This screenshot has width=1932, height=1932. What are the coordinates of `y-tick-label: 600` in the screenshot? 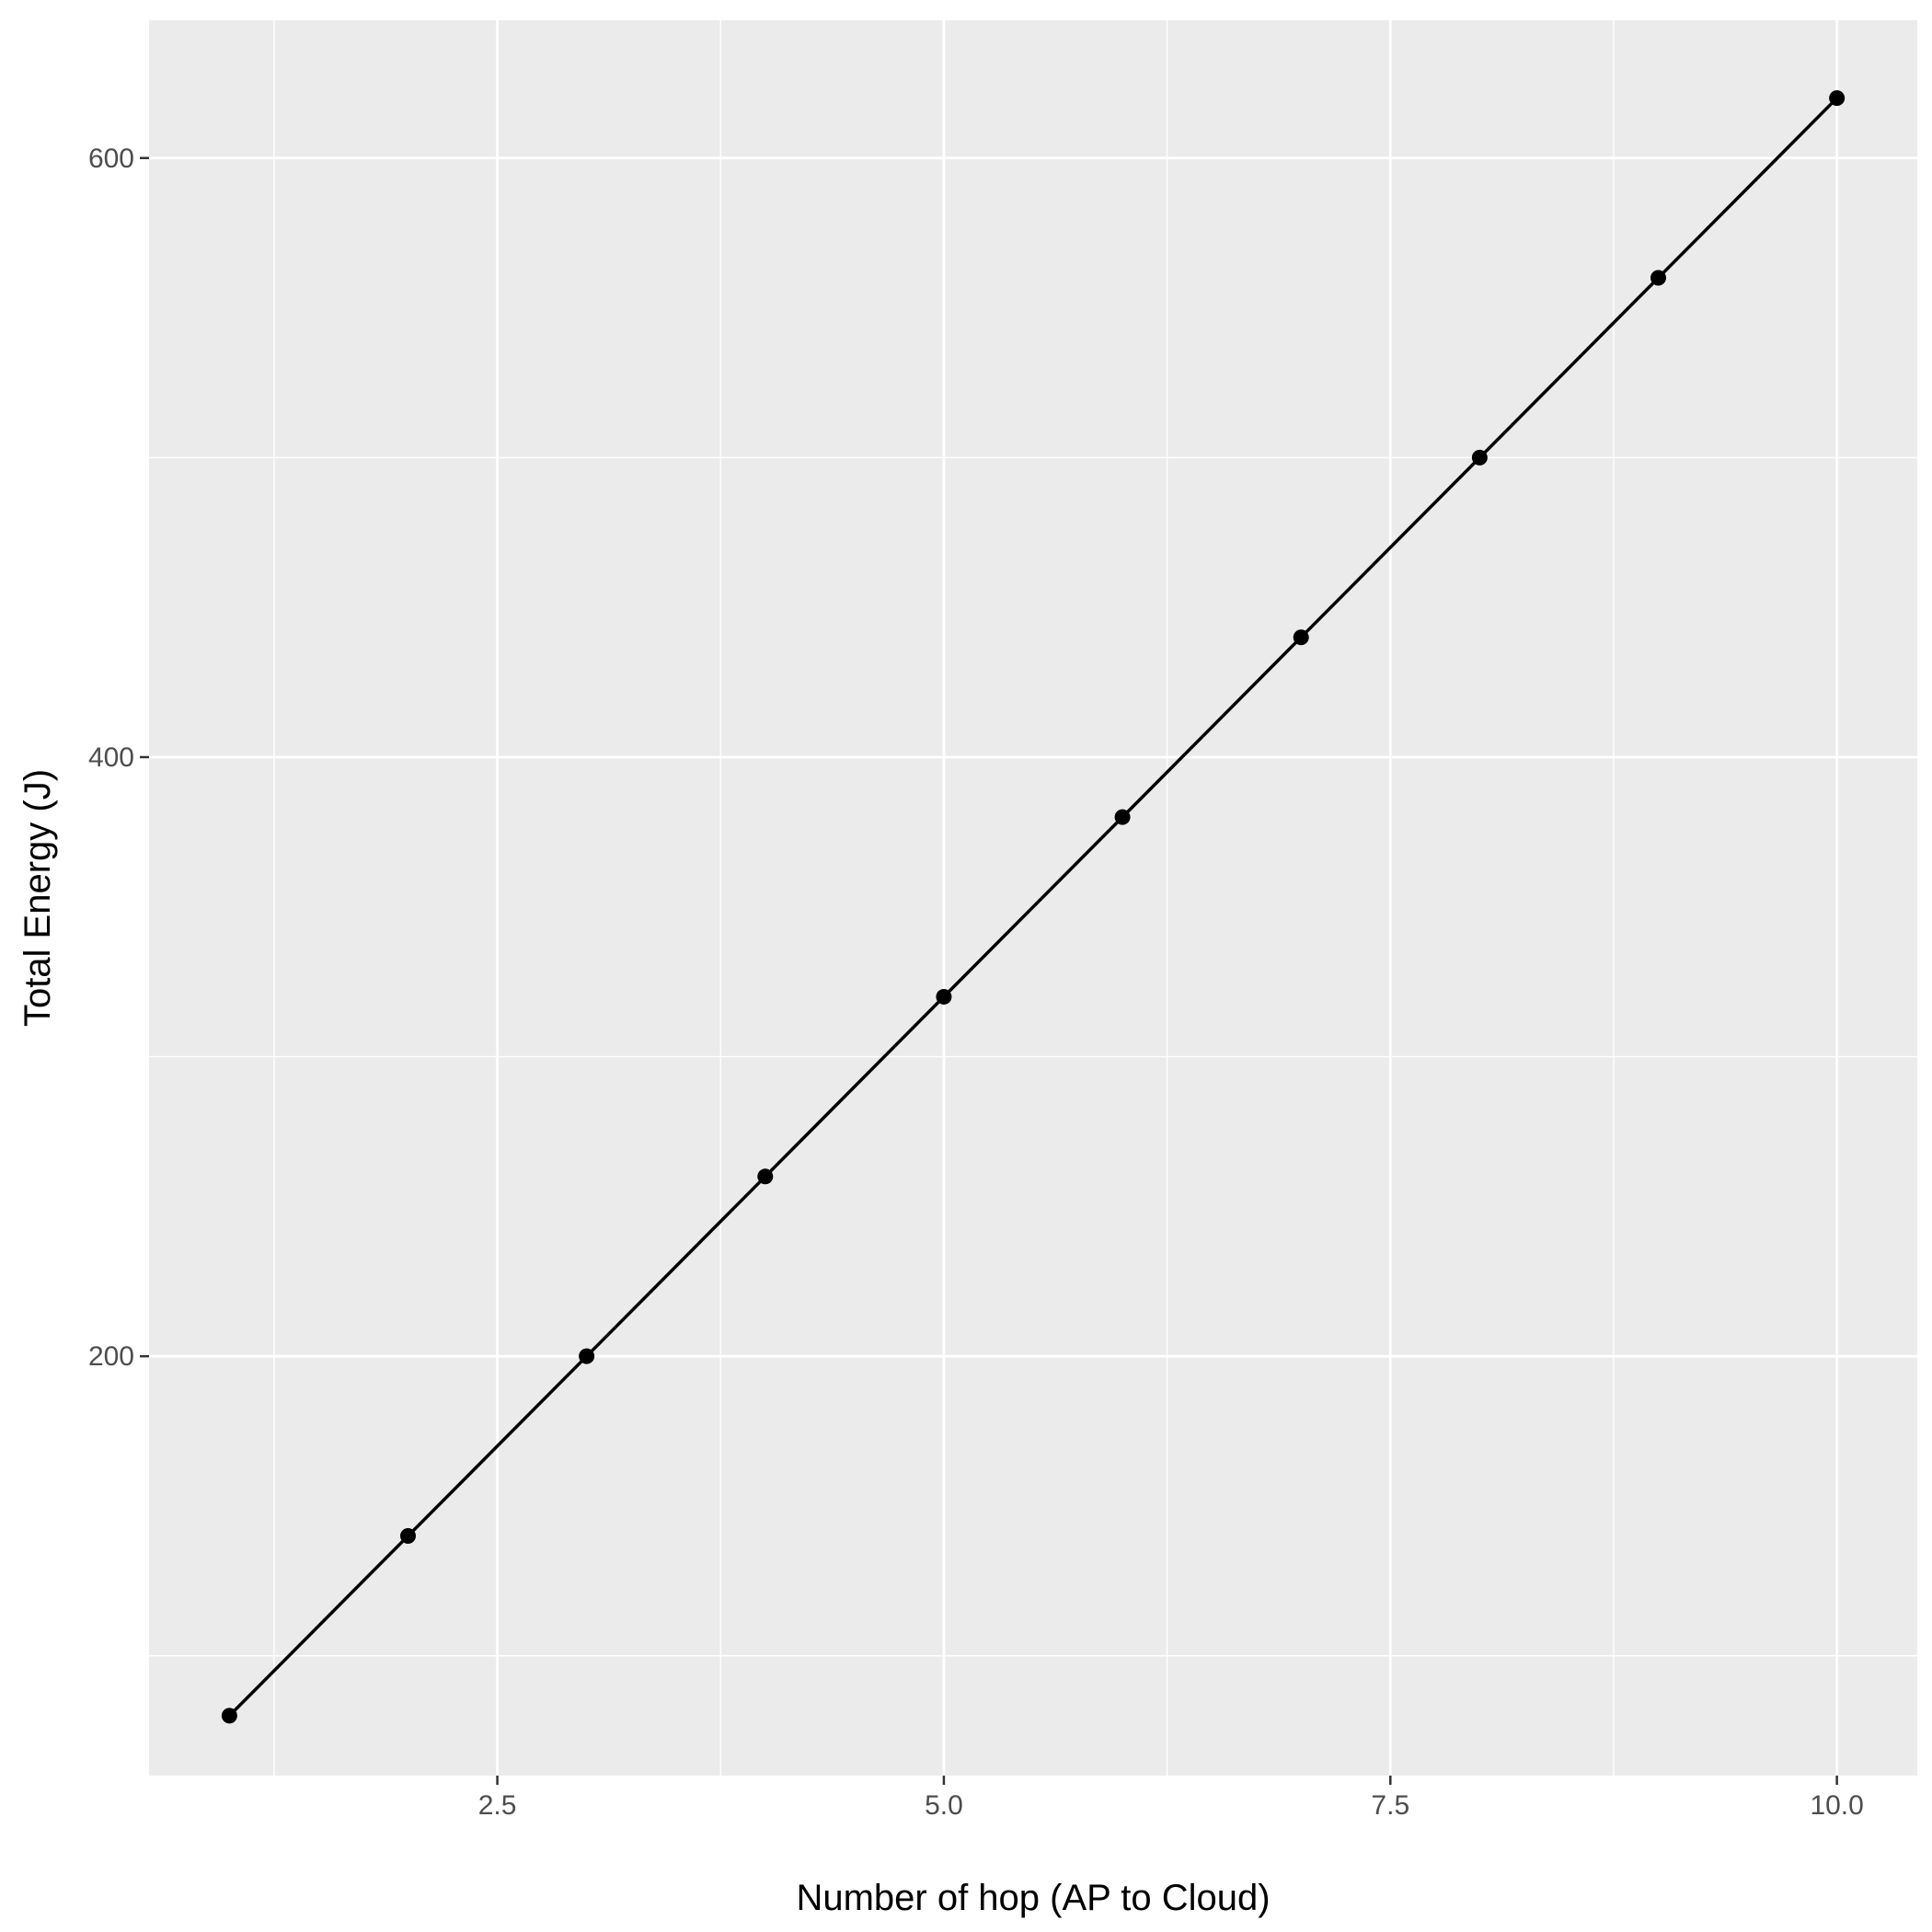 It's located at (111, 159).